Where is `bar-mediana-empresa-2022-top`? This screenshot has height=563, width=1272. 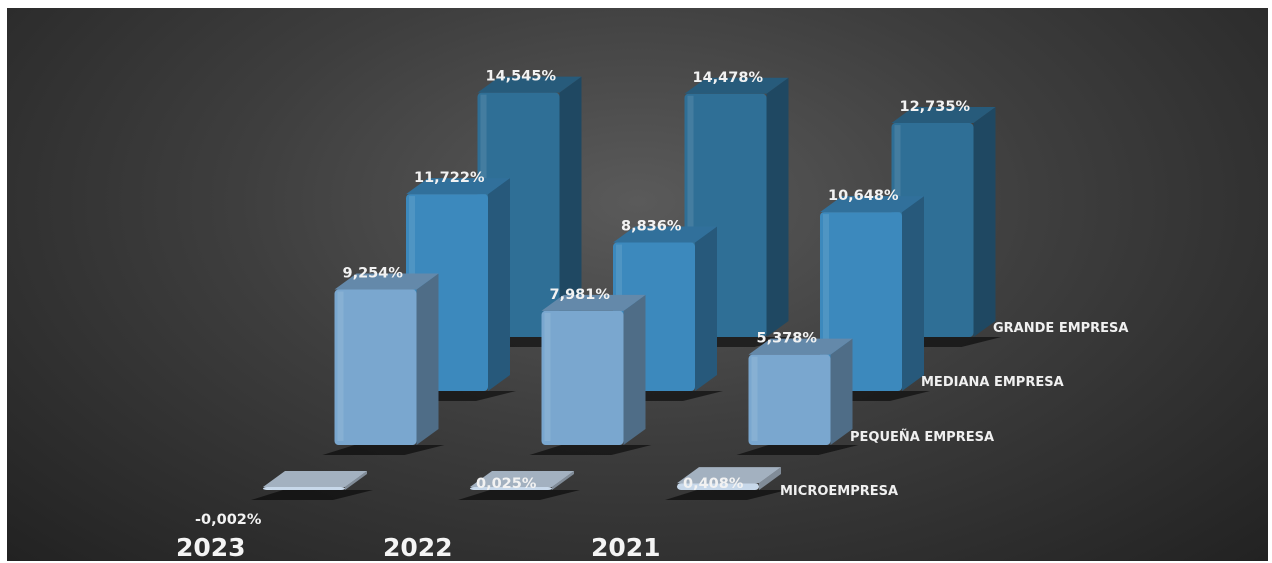
bar-mediana-empresa-2022-top is located at coordinates (665, 234).